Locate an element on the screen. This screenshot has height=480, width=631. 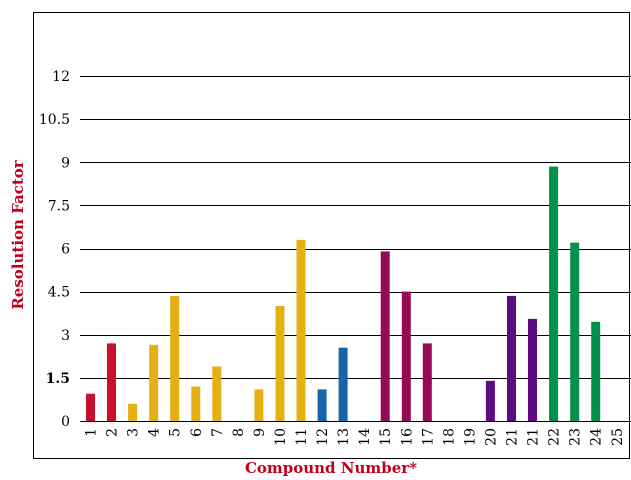
y-tick-label: 9 is located at coordinates (65, 163).